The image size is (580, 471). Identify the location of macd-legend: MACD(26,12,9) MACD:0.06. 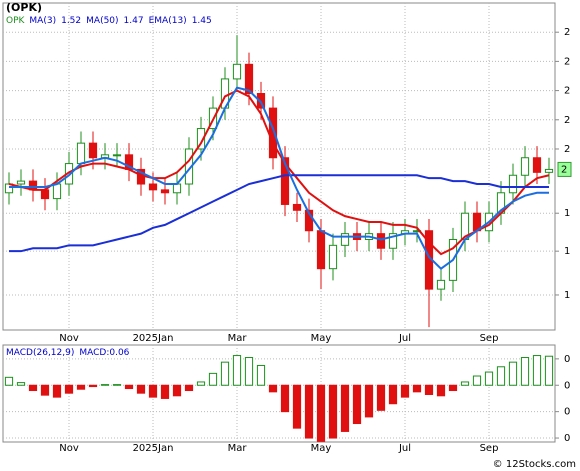
(67, 353).